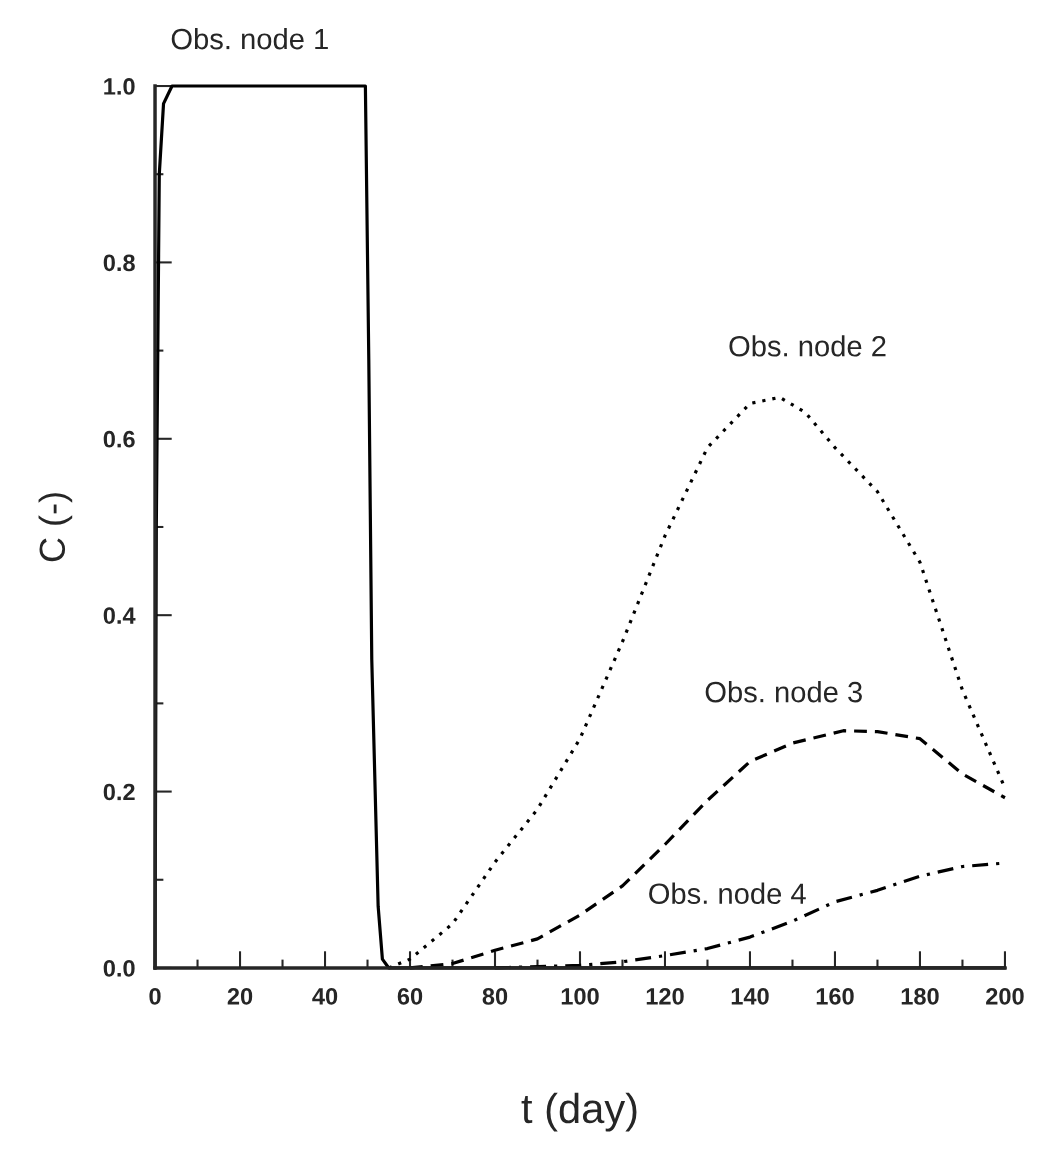  Describe the element at coordinates (783, 692) in the screenshot. I see `series-label: Obs. node 3` at that location.